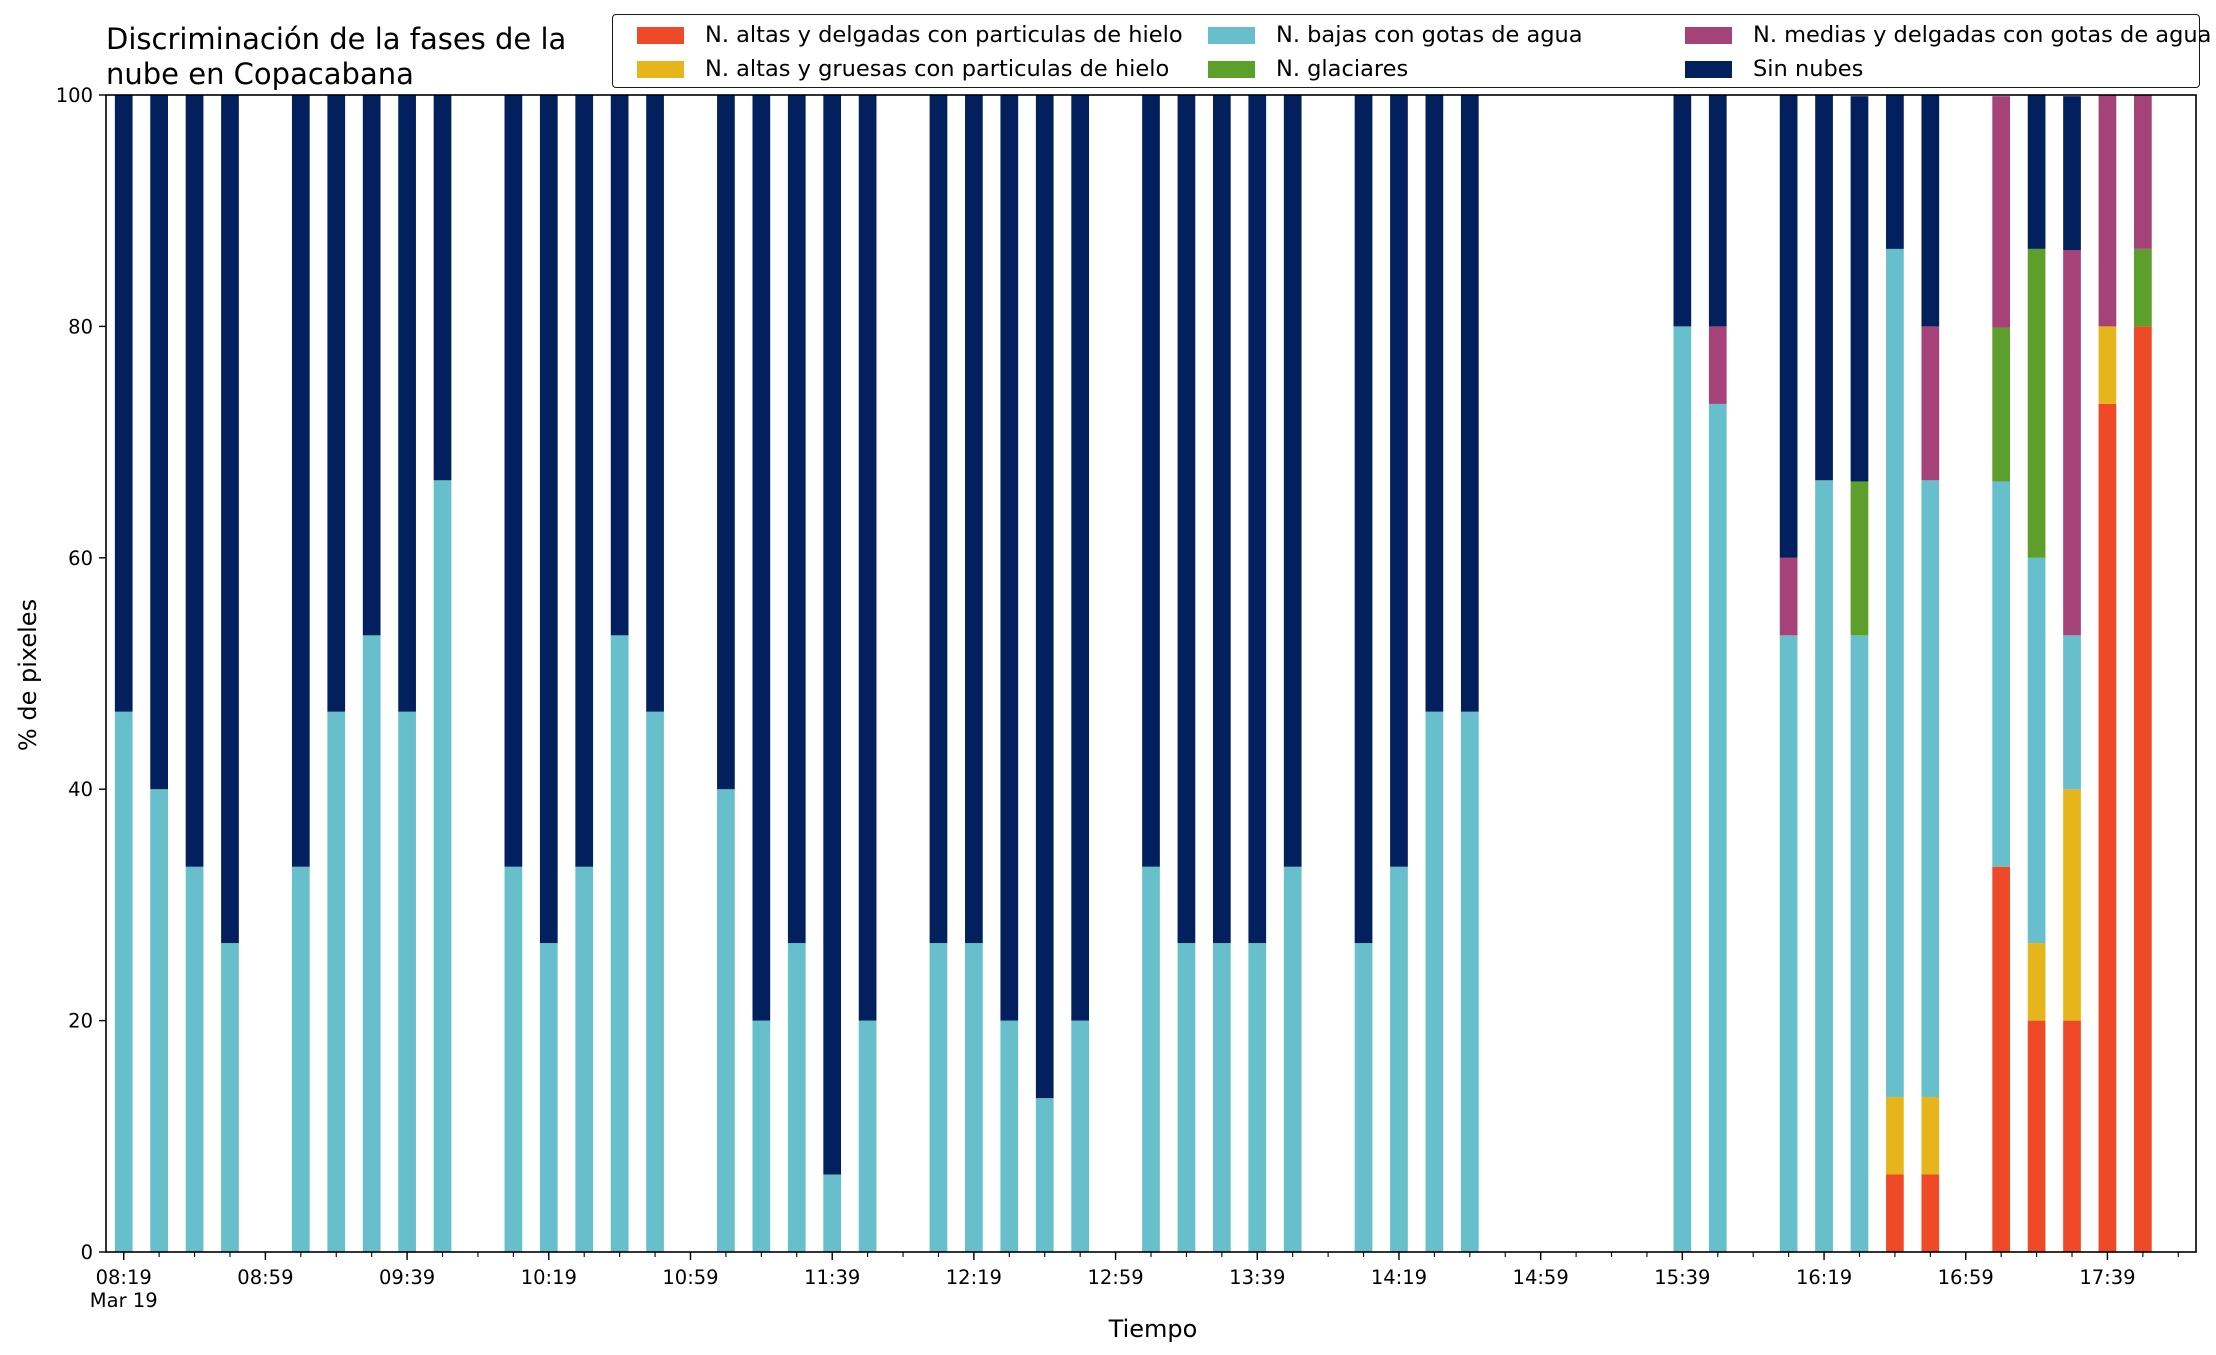  What do you see at coordinates (265, 1277) in the screenshot?
I see `x-tick-label: 08:59` at bounding box center [265, 1277].